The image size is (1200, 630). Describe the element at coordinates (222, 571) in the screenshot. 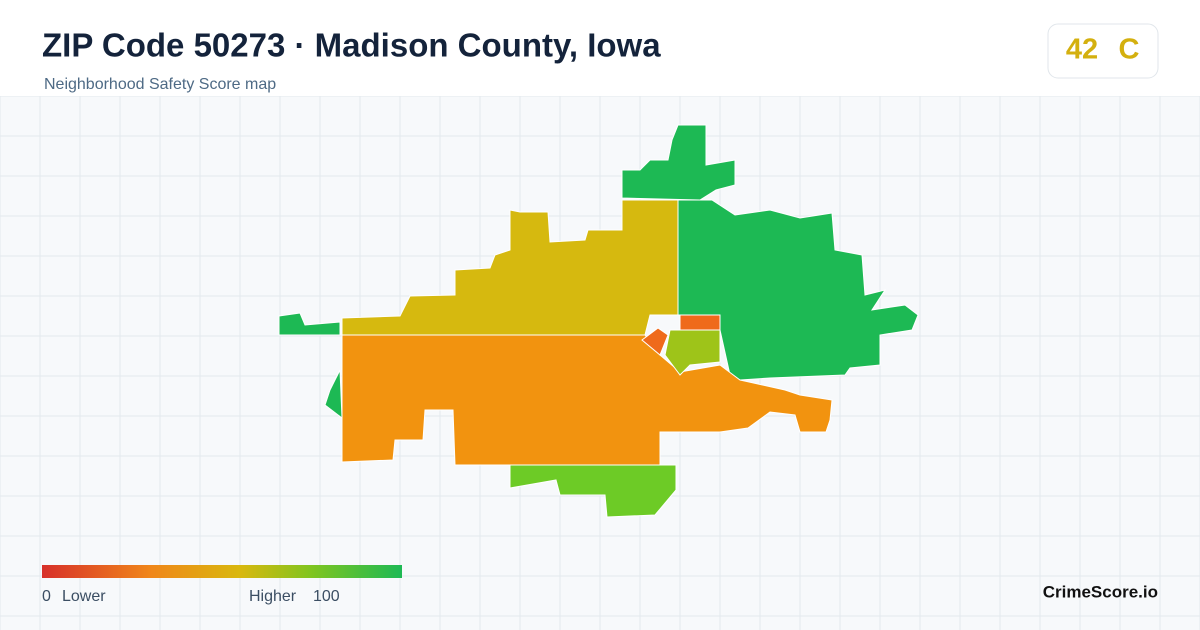

I see `legend-scale` at that location.